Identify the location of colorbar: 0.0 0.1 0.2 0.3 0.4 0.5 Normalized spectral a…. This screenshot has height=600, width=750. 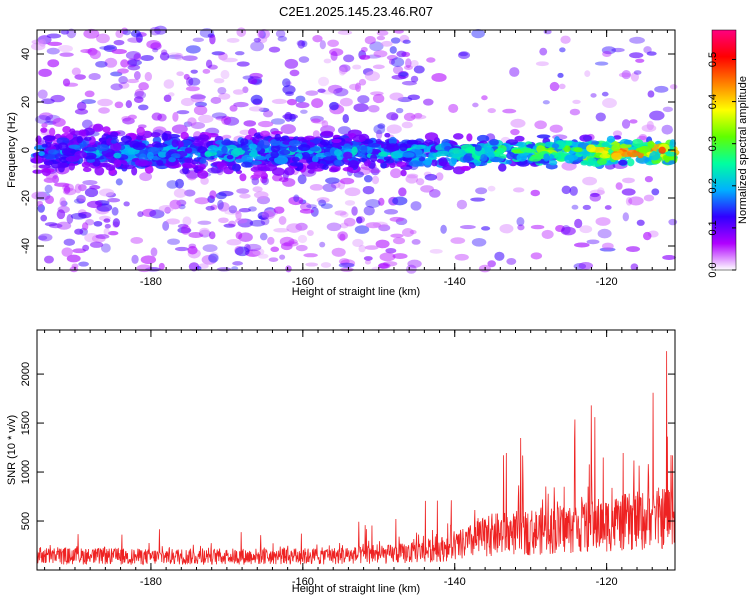
(728, 153).